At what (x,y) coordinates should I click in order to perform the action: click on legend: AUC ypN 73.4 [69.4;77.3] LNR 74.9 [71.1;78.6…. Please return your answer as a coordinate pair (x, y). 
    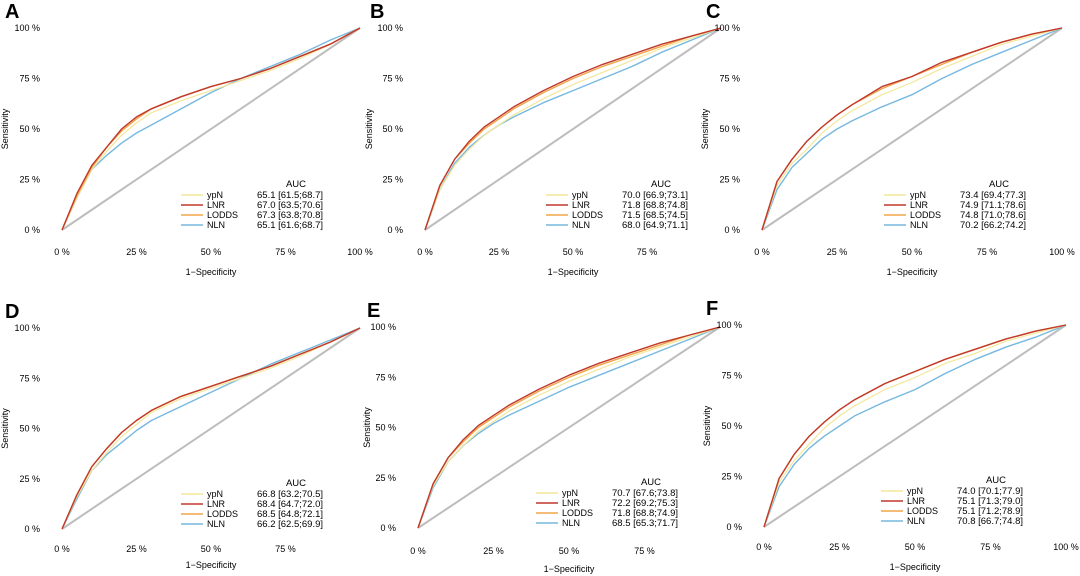
    Looking at the image, I should click on (955, 205).